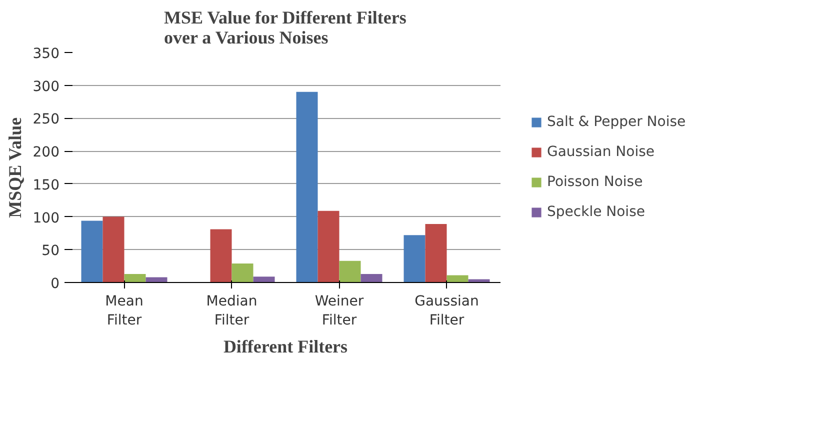 The width and height of the screenshot is (840, 448). Describe the element at coordinates (46, 218) in the screenshot. I see `y-tick-label: 100` at that location.